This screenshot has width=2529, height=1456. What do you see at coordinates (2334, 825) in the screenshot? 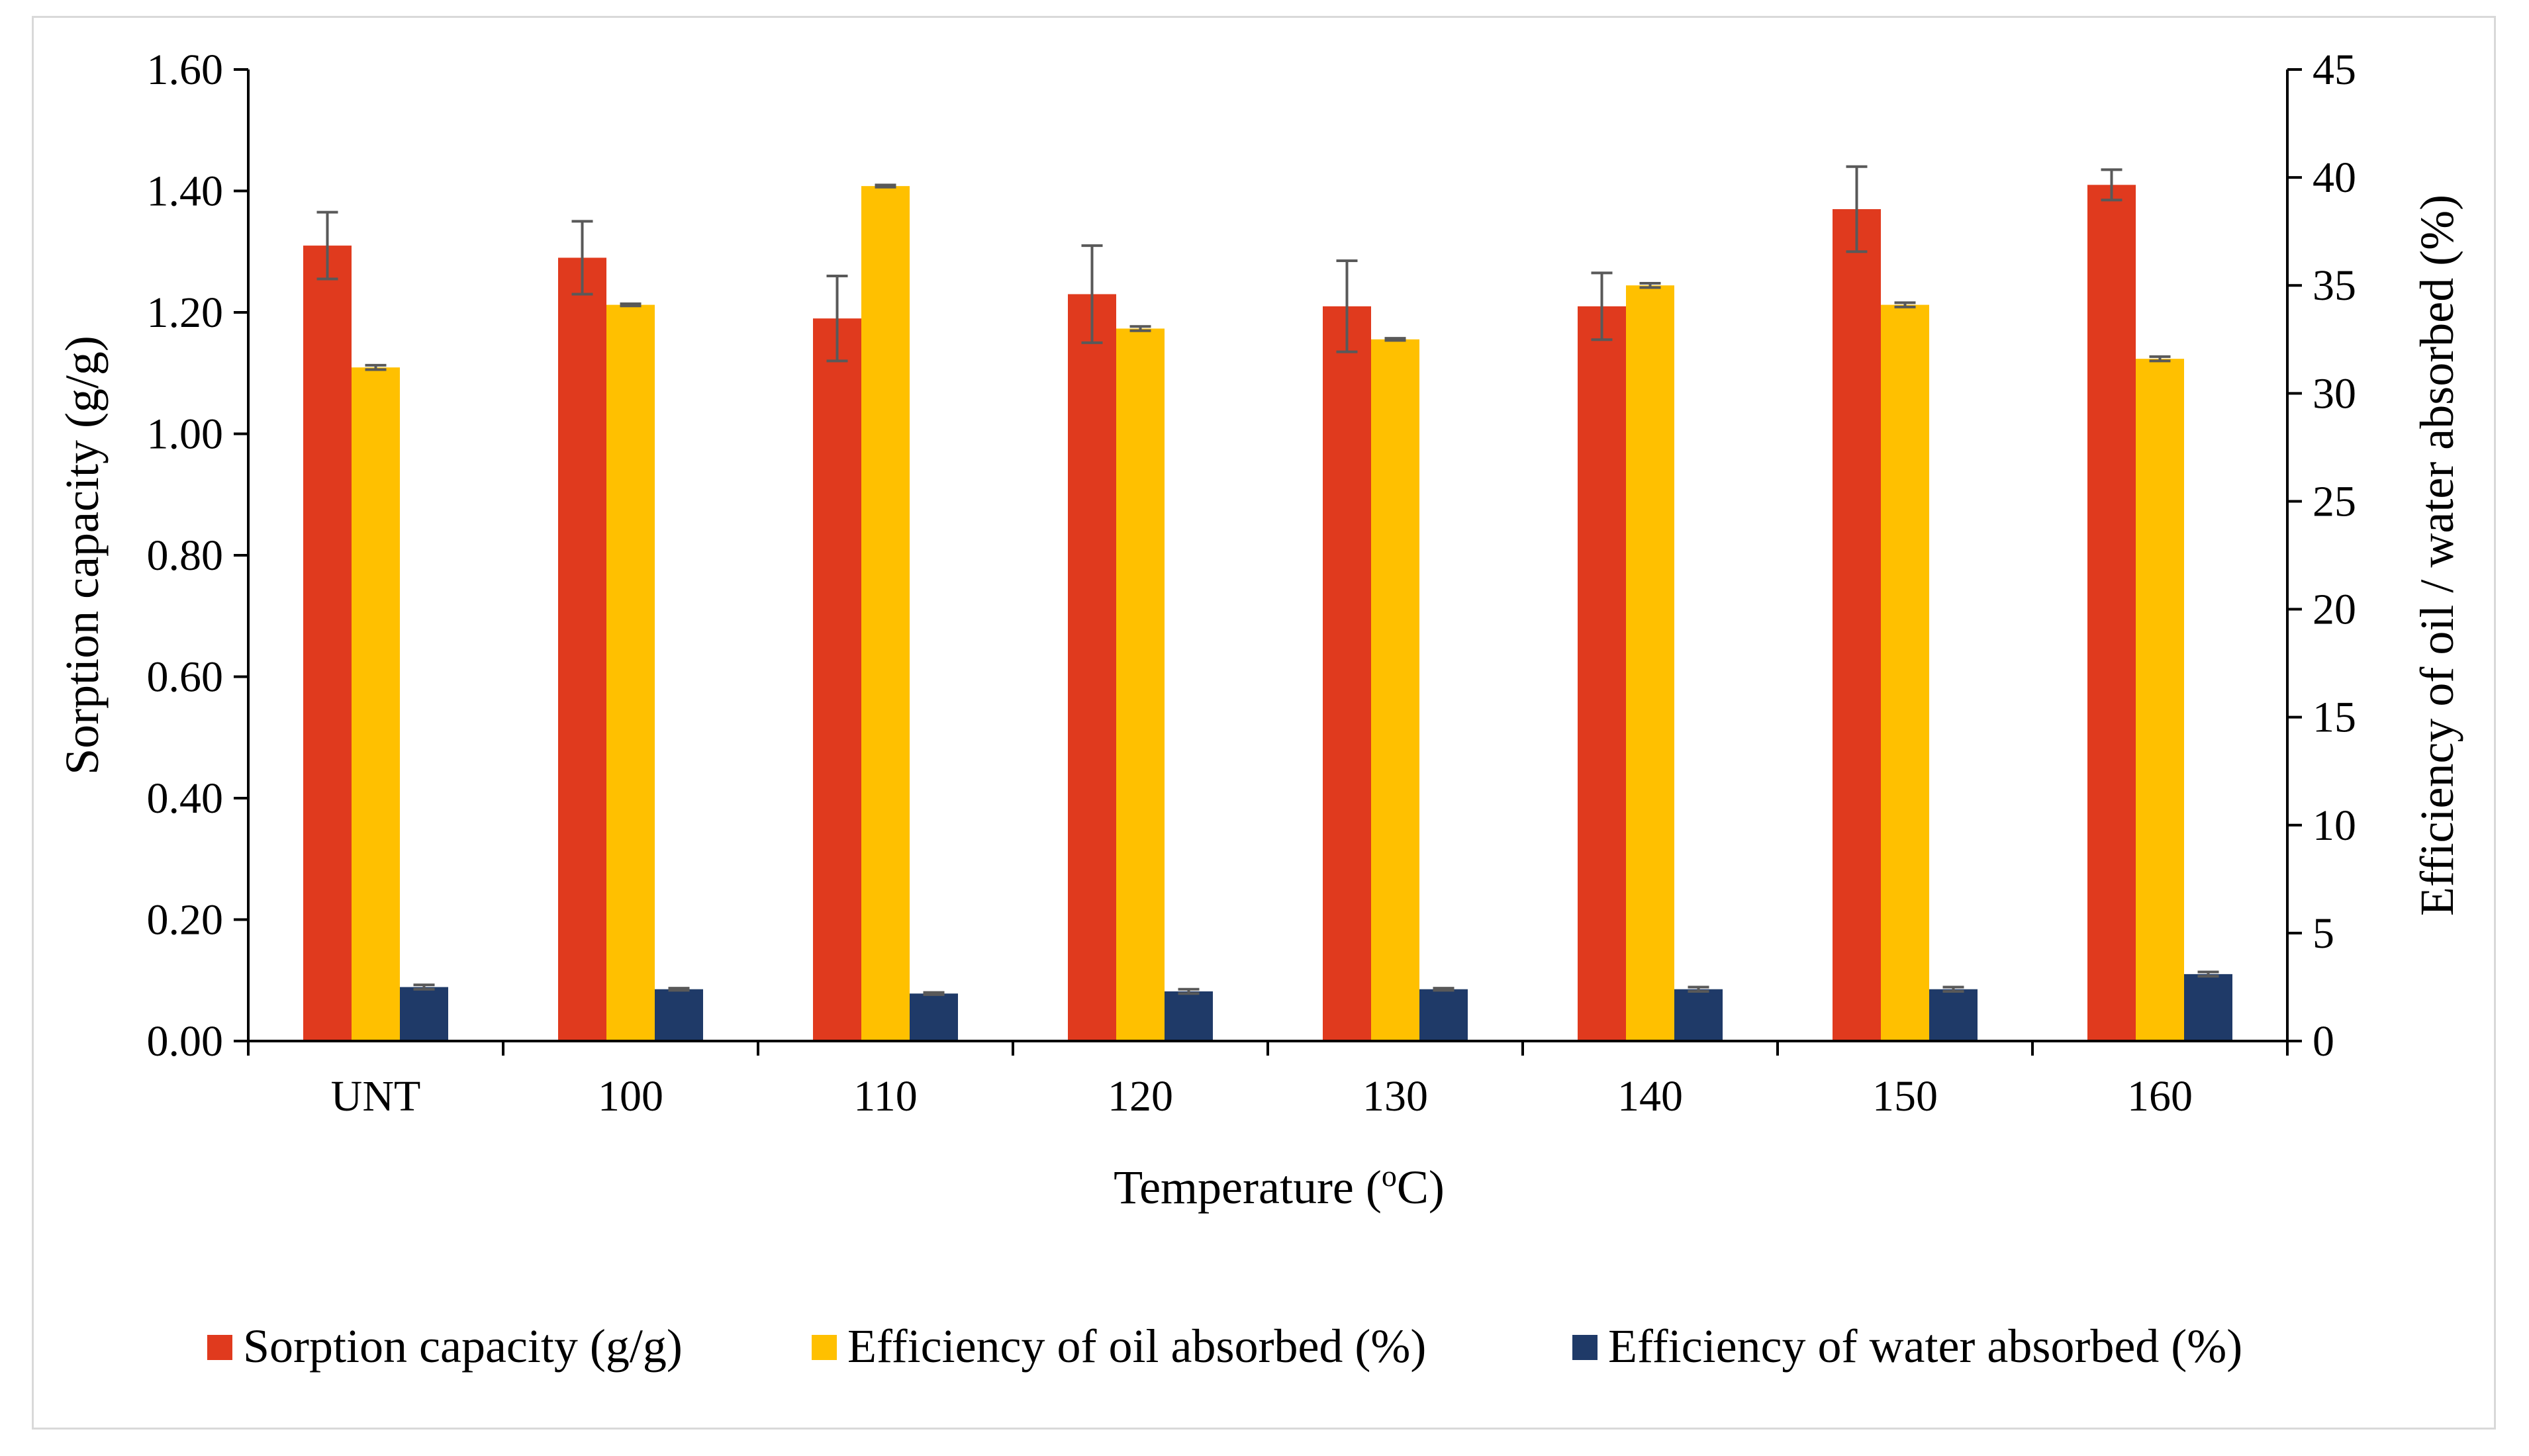
I see `right-tick-label: 10` at bounding box center [2334, 825].